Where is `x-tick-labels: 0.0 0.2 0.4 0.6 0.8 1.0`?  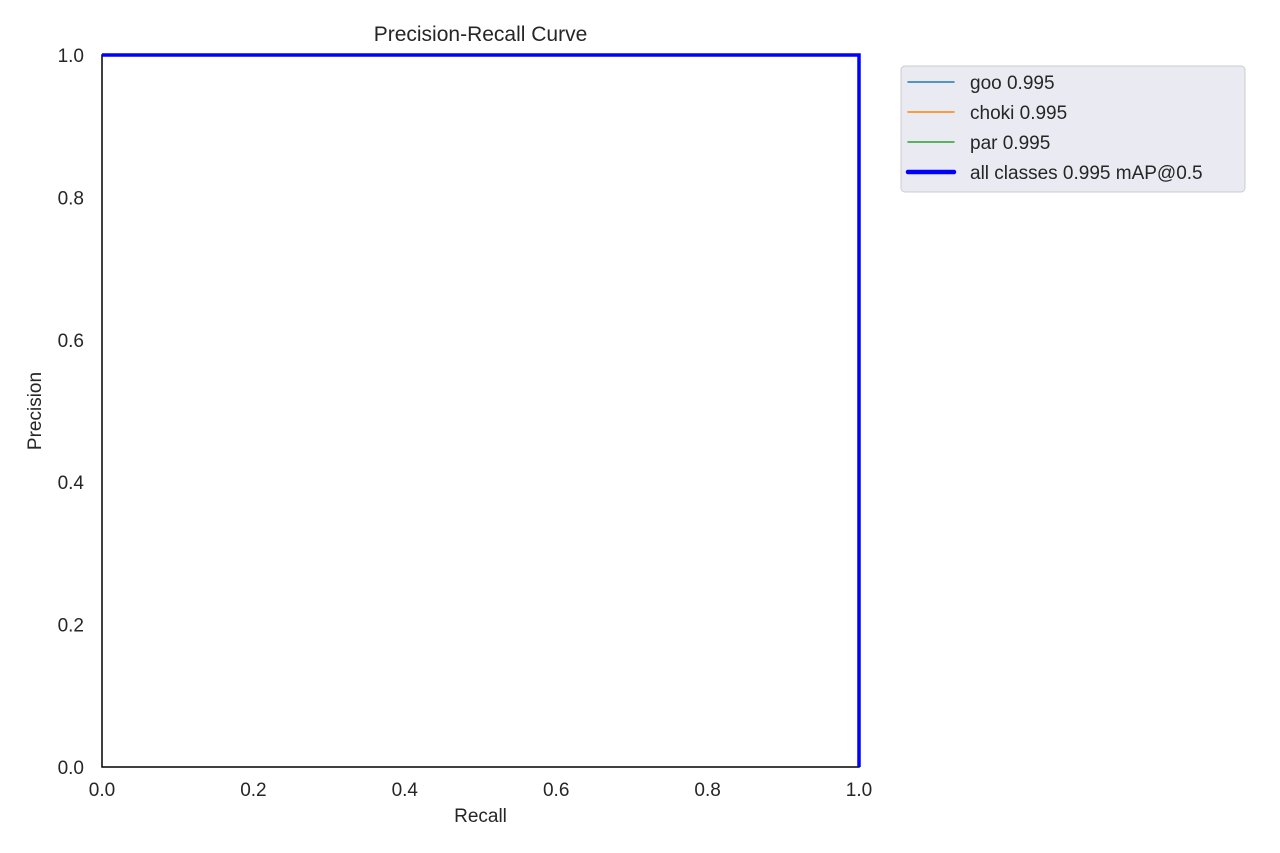
x-tick-labels: 0.0 0.2 0.4 0.6 0.8 1.0 is located at coordinates (480, 790).